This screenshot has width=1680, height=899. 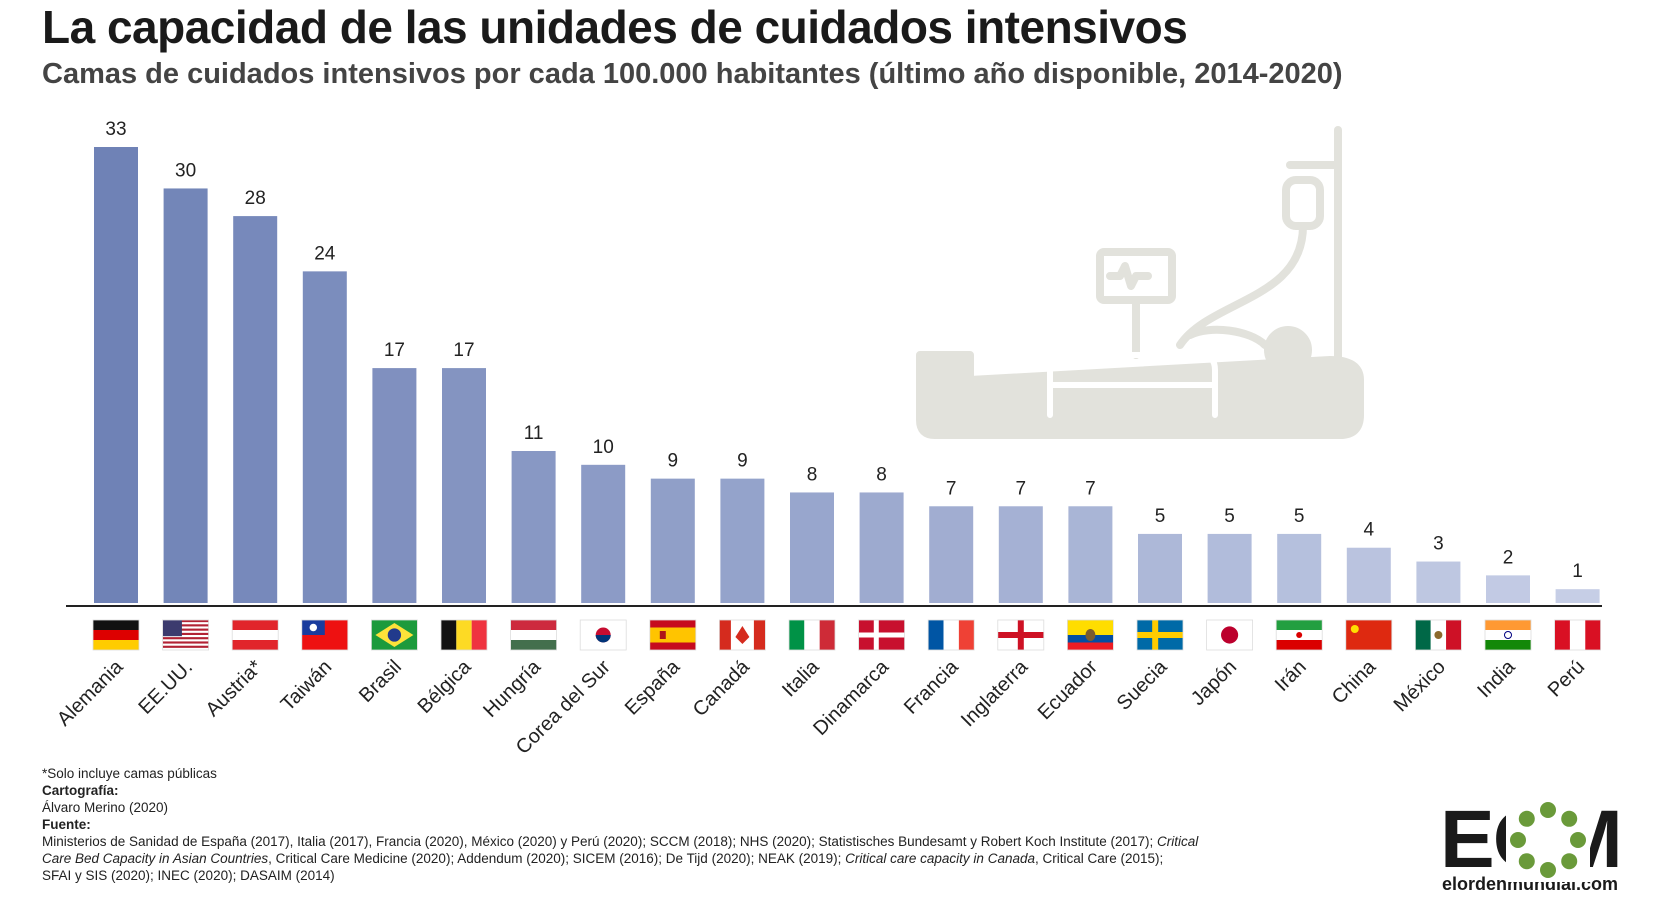 What do you see at coordinates (1142, 684) in the screenshot?
I see `category-label: Suecia` at bounding box center [1142, 684].